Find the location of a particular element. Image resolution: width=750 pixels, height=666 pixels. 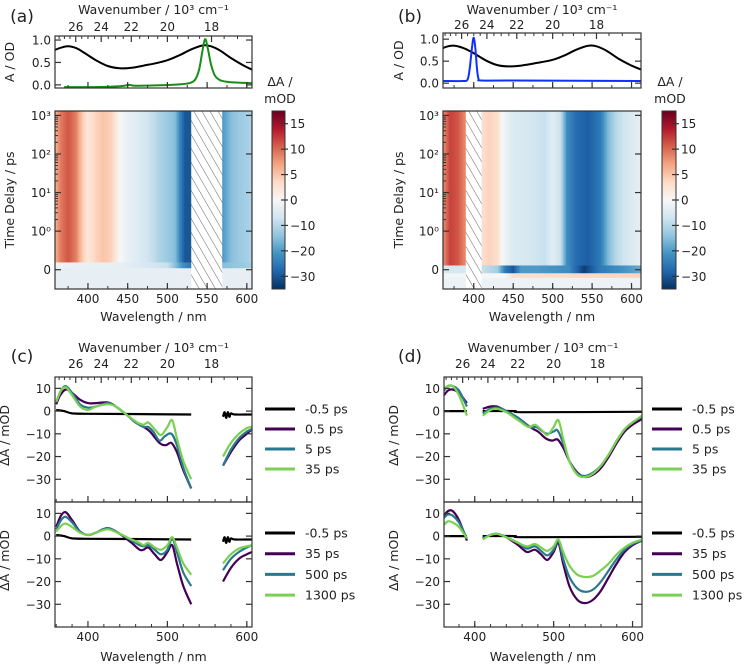

wavenumber-tick-label: 18 is located at coordinates (597, 364).